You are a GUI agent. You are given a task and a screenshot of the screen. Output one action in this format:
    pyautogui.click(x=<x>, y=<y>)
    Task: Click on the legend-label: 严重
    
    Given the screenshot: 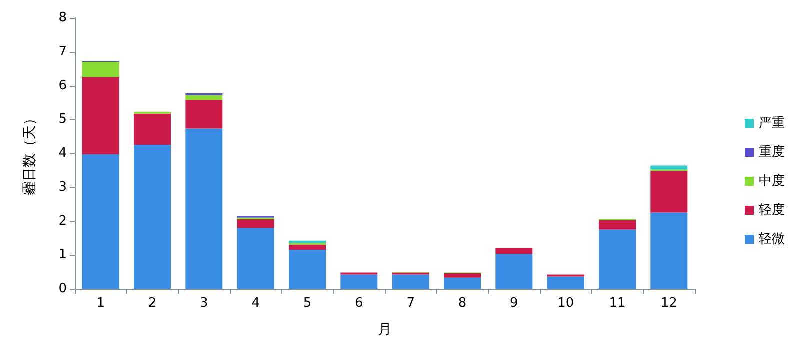 What is the action you would take?
    pyautogui.click(x=772, y=123)
    